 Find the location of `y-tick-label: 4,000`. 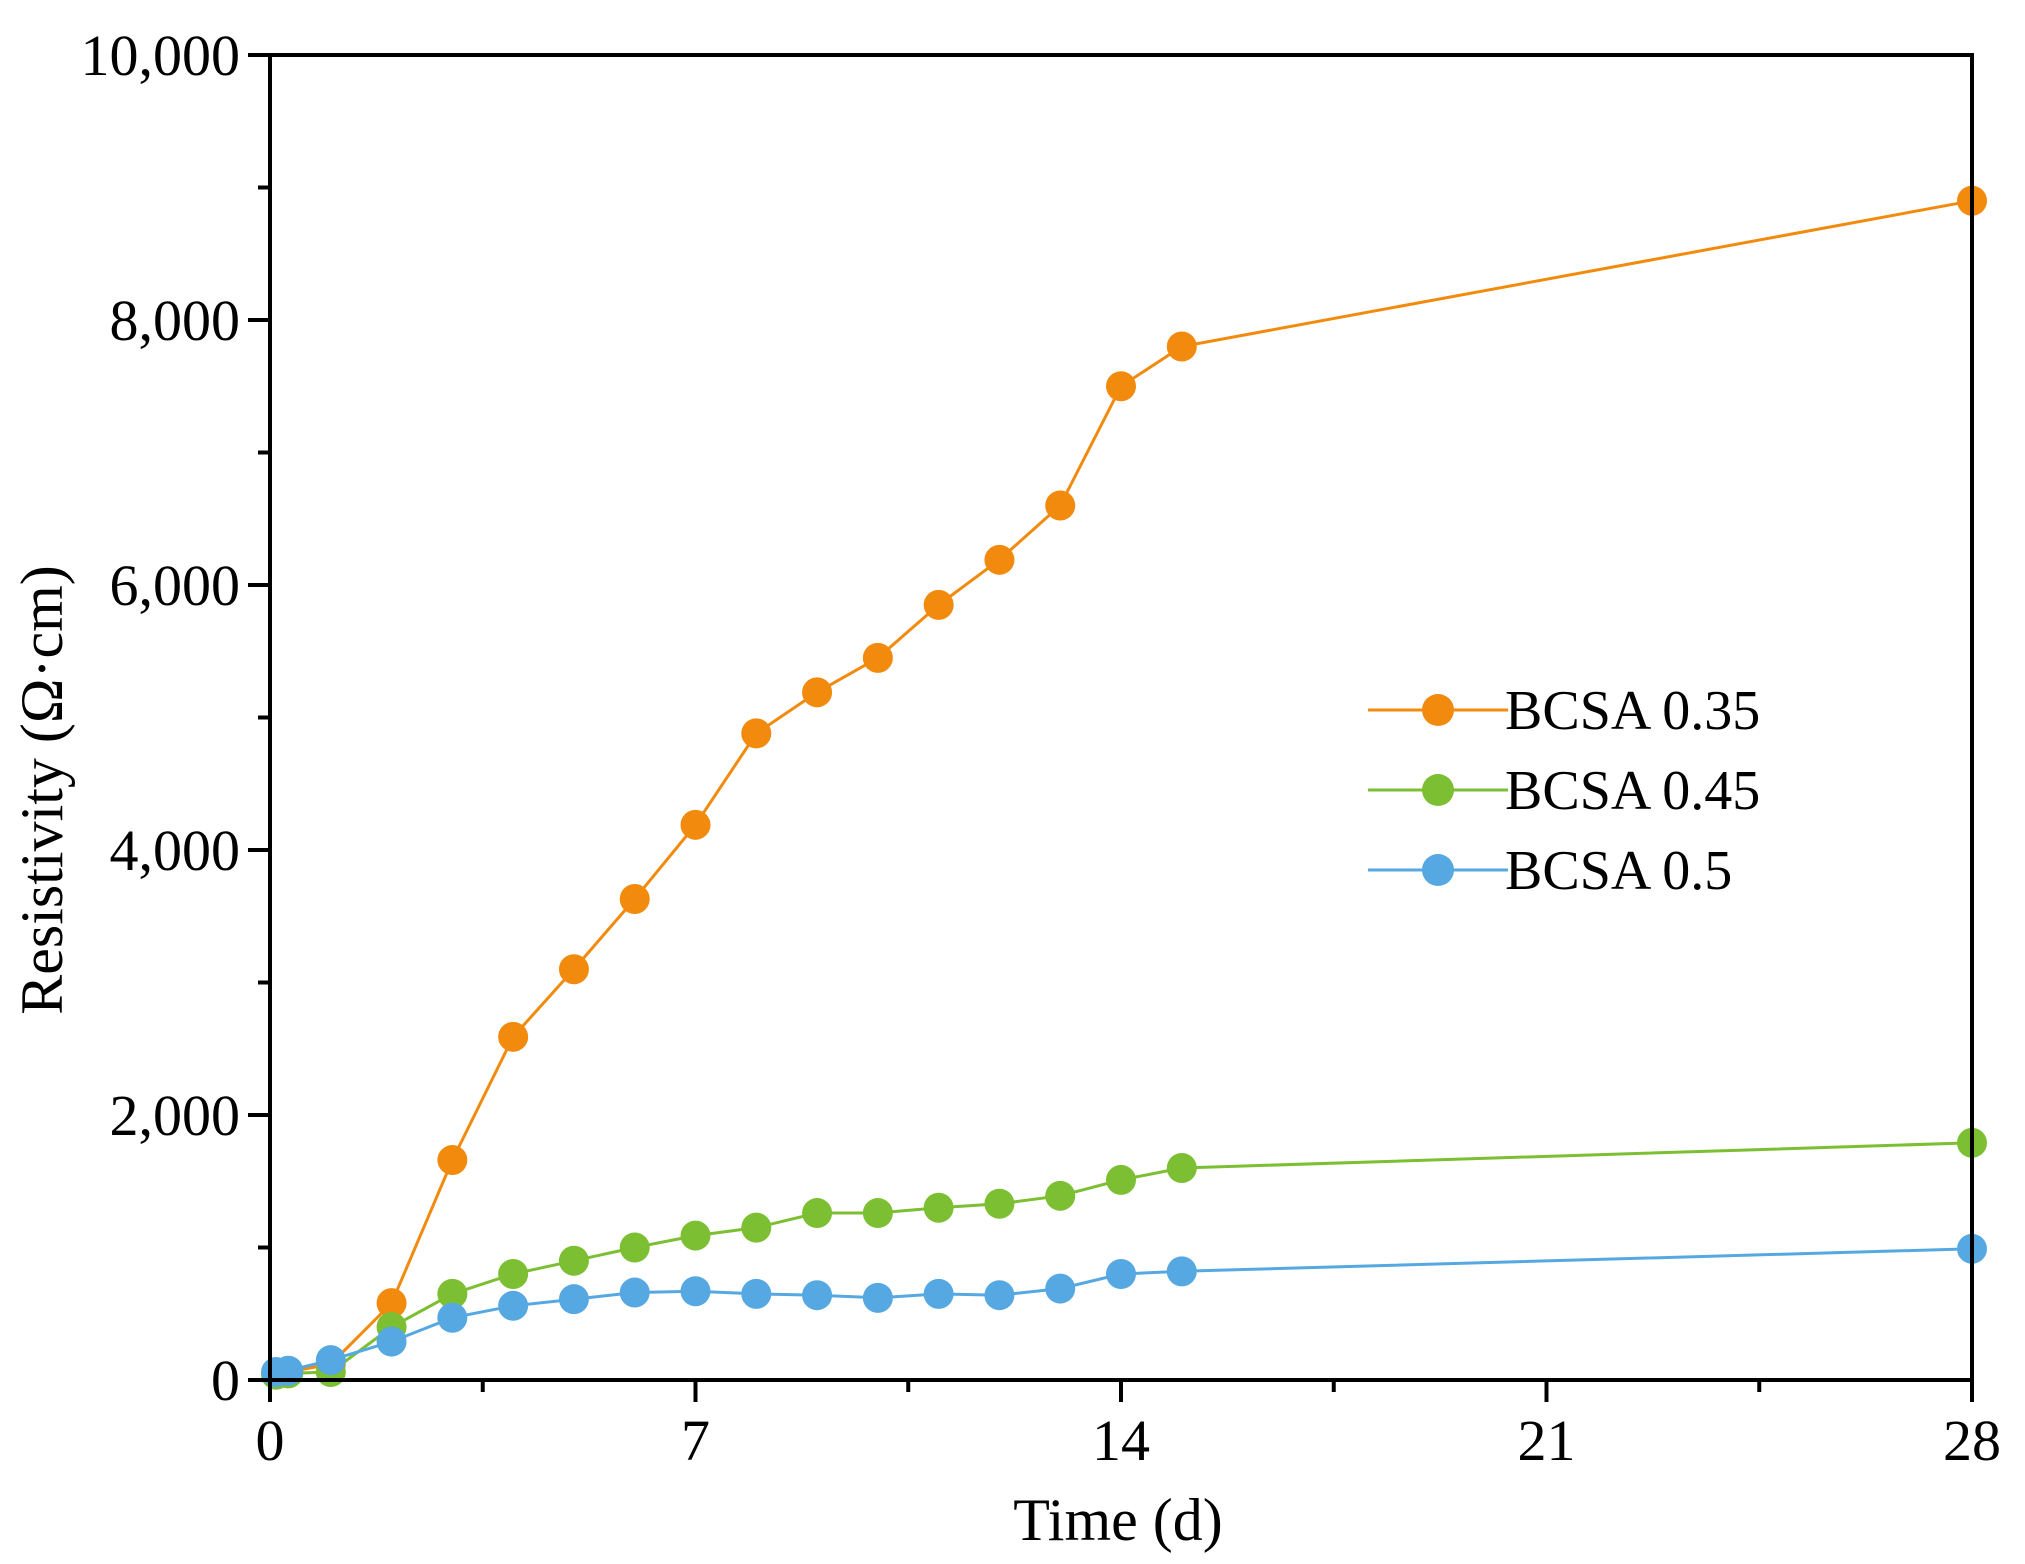

y-tick-label: 4,000 is located at coordinates (175, 850).